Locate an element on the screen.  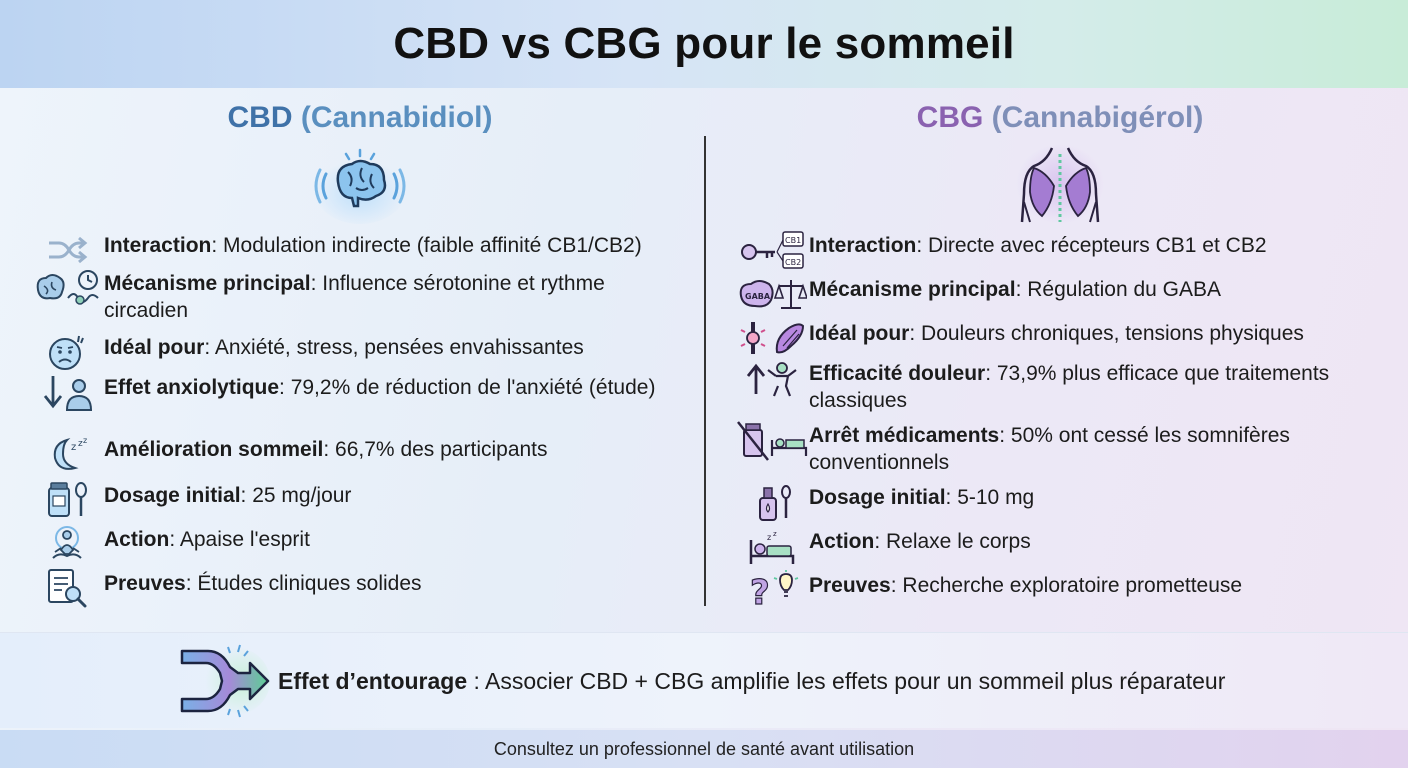
page-title: CBD vs CBG pour le sommeil is located at coordinates (704, 43).